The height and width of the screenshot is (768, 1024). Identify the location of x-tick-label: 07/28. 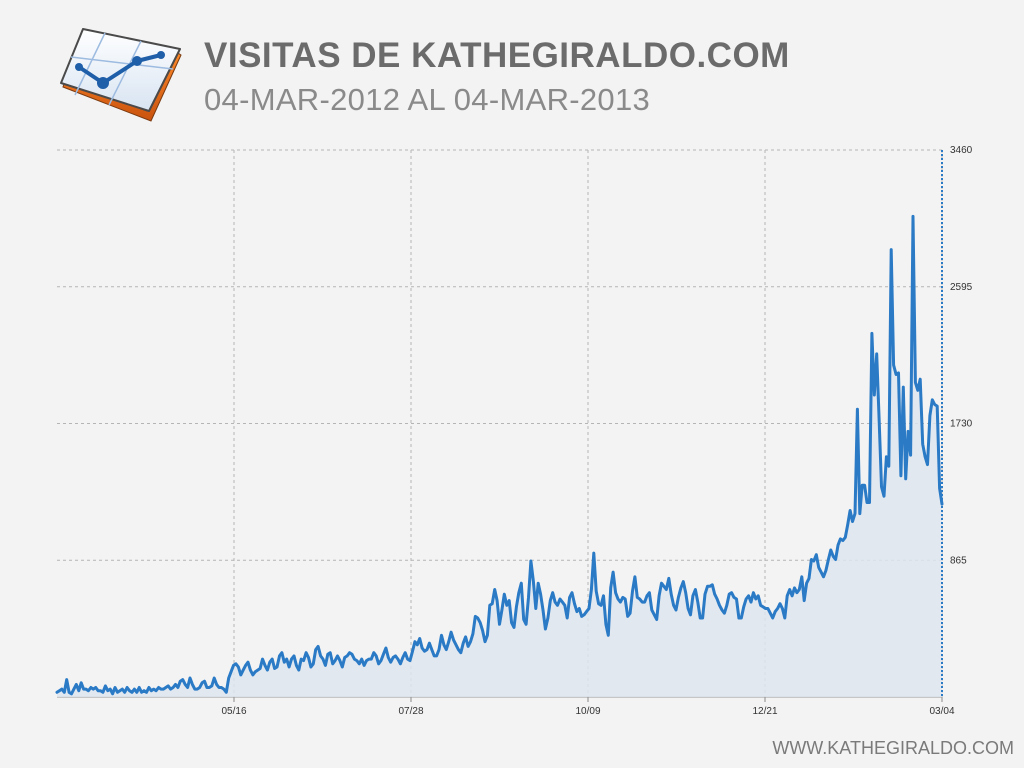
(410, 711).